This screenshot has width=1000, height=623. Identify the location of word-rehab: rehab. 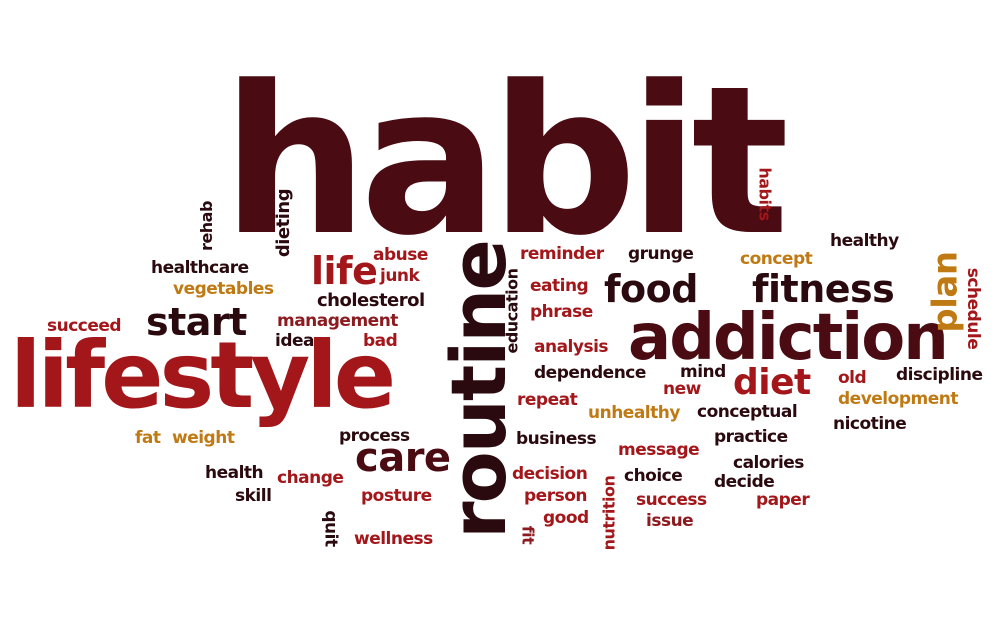
(206, 226).